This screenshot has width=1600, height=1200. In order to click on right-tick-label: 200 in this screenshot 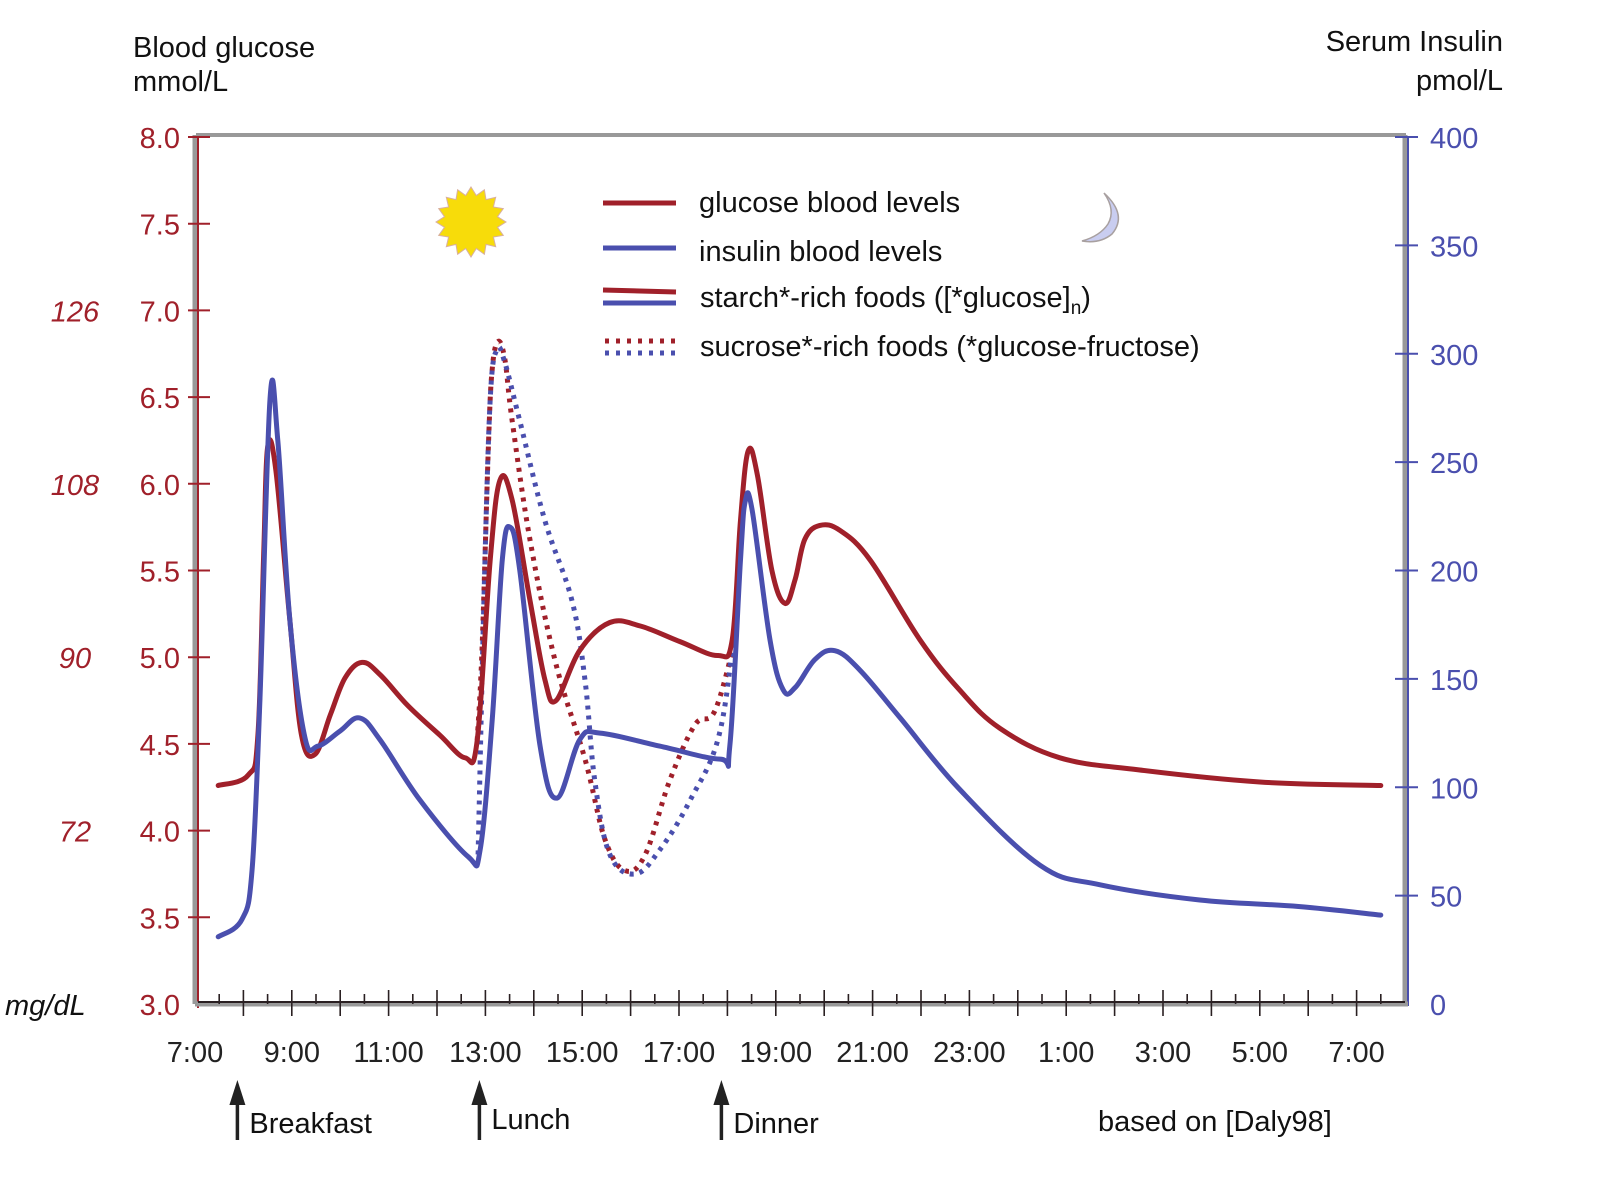, I will do `click(1454, 573)`.